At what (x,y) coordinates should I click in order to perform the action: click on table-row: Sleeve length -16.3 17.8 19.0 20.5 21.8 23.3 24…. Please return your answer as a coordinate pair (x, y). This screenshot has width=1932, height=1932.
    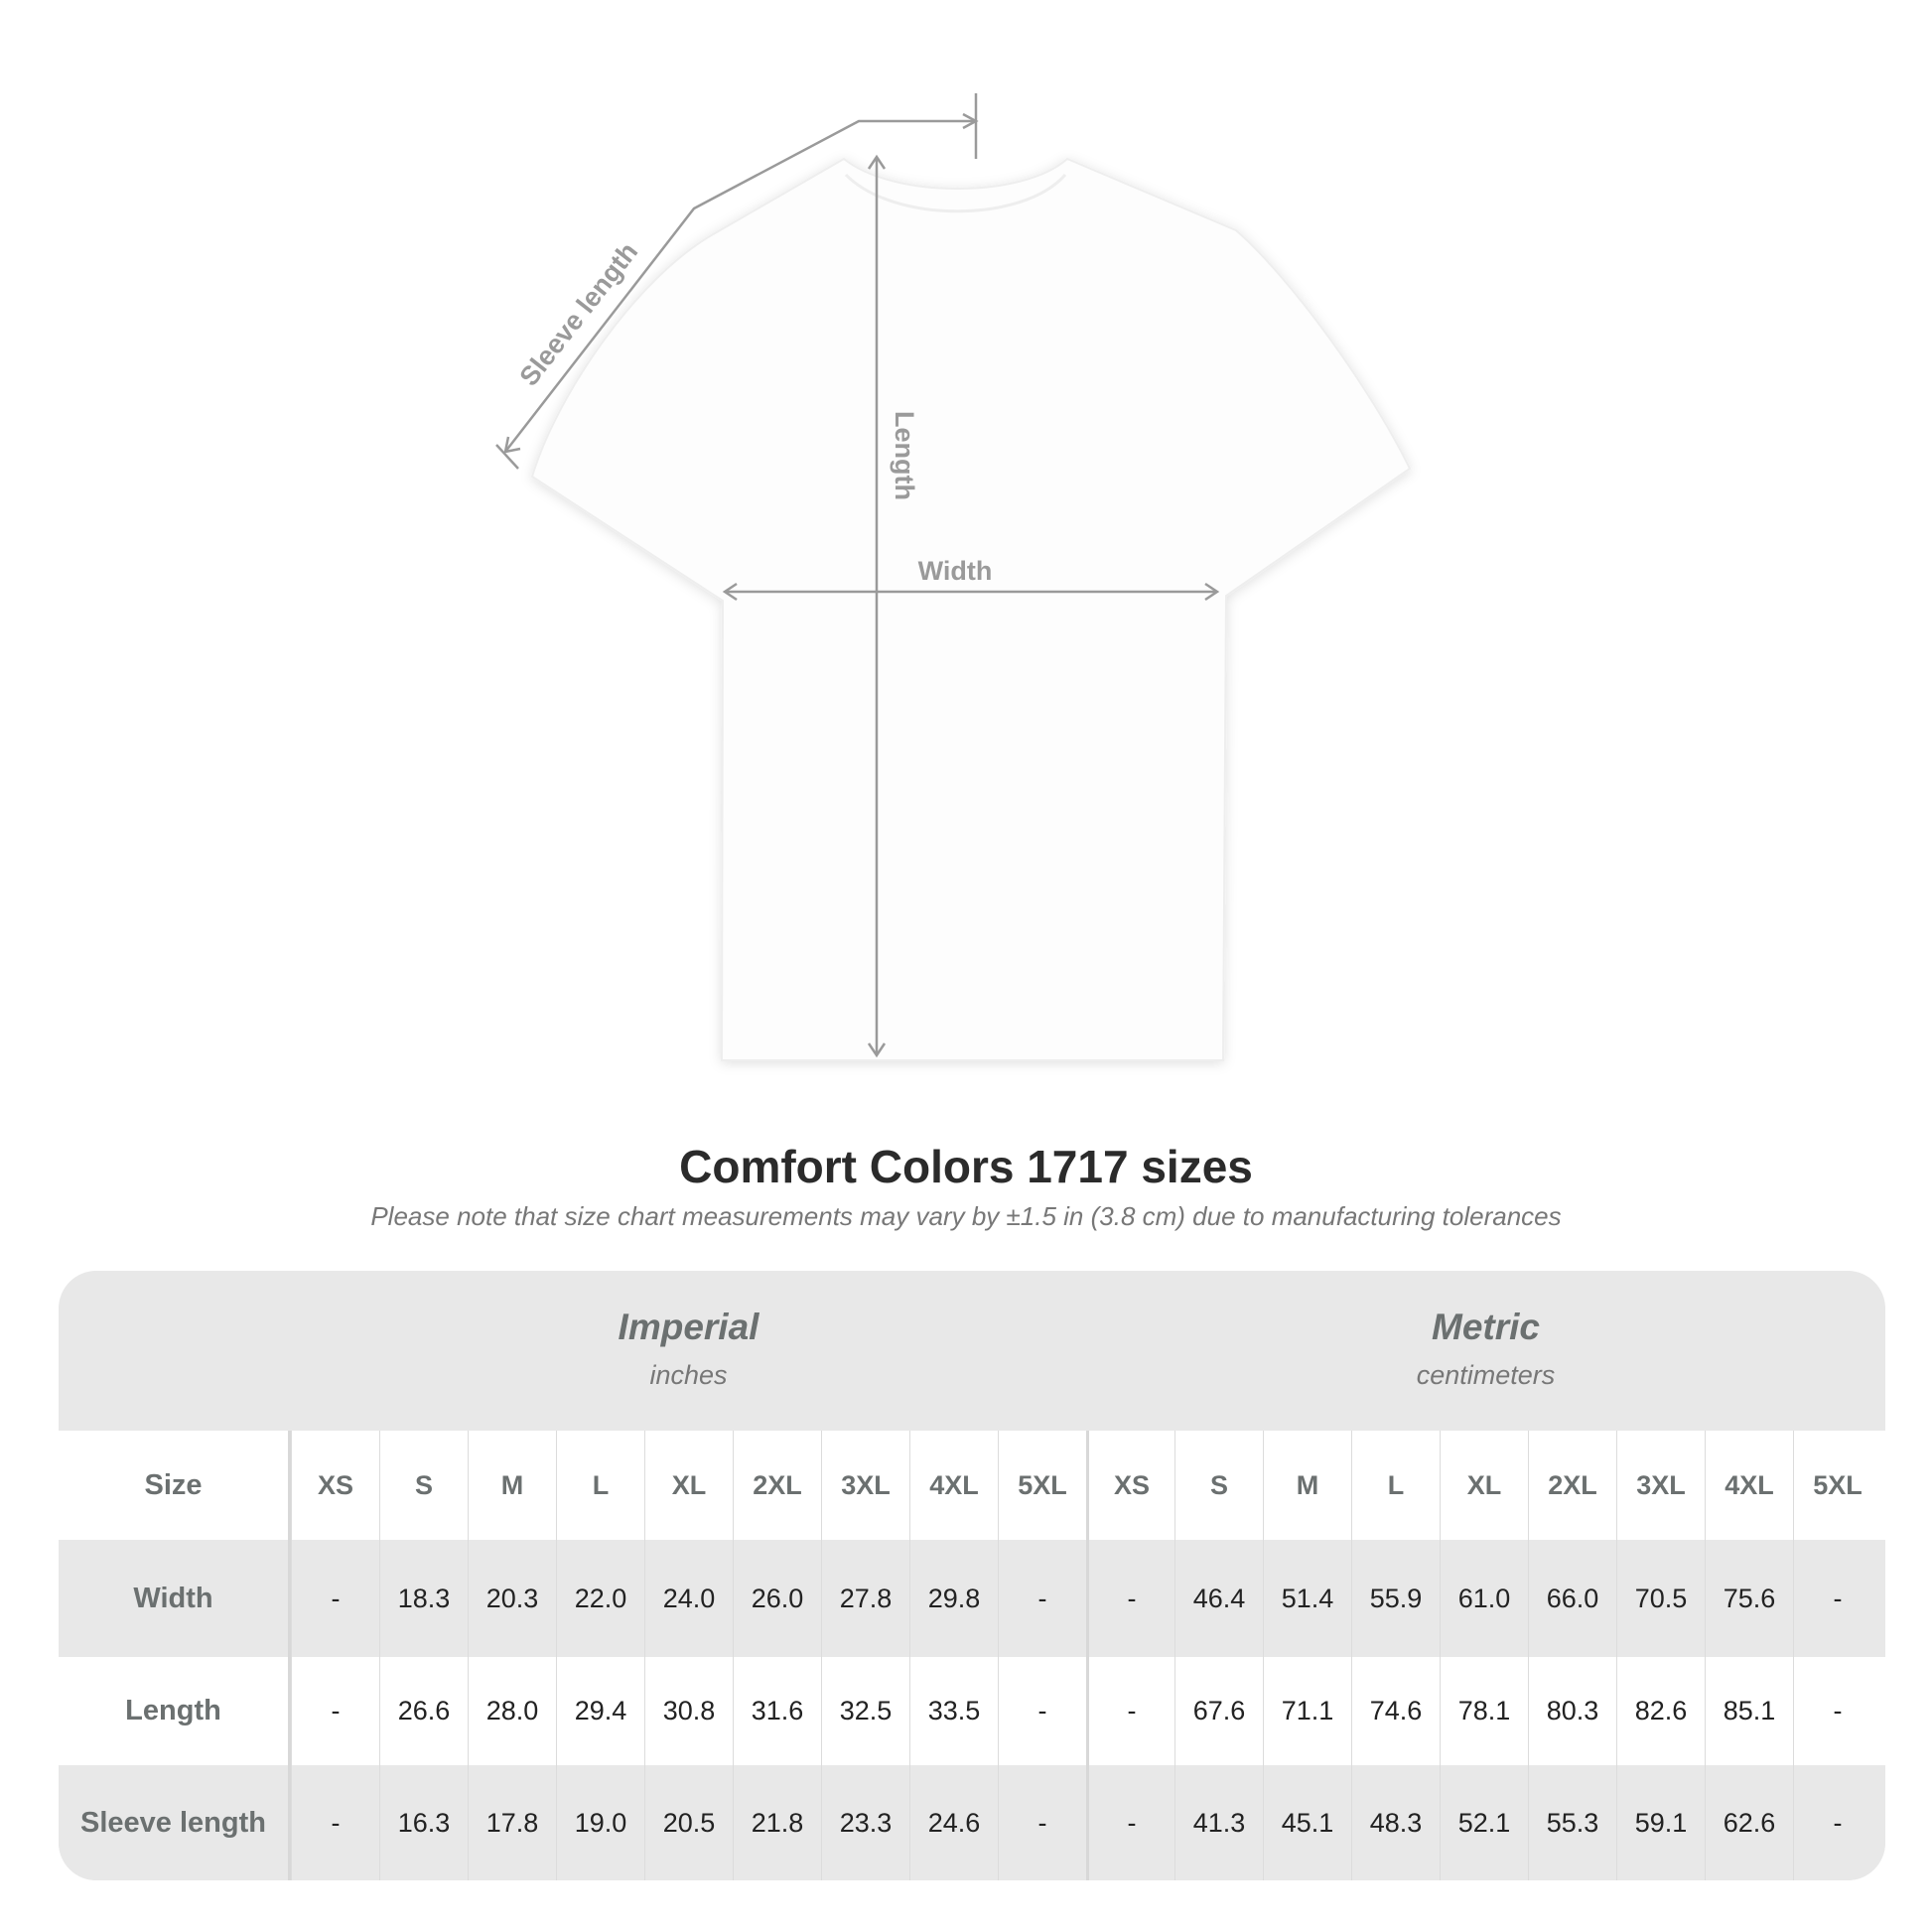
    Looking at the image, I should click on (972, 1823).